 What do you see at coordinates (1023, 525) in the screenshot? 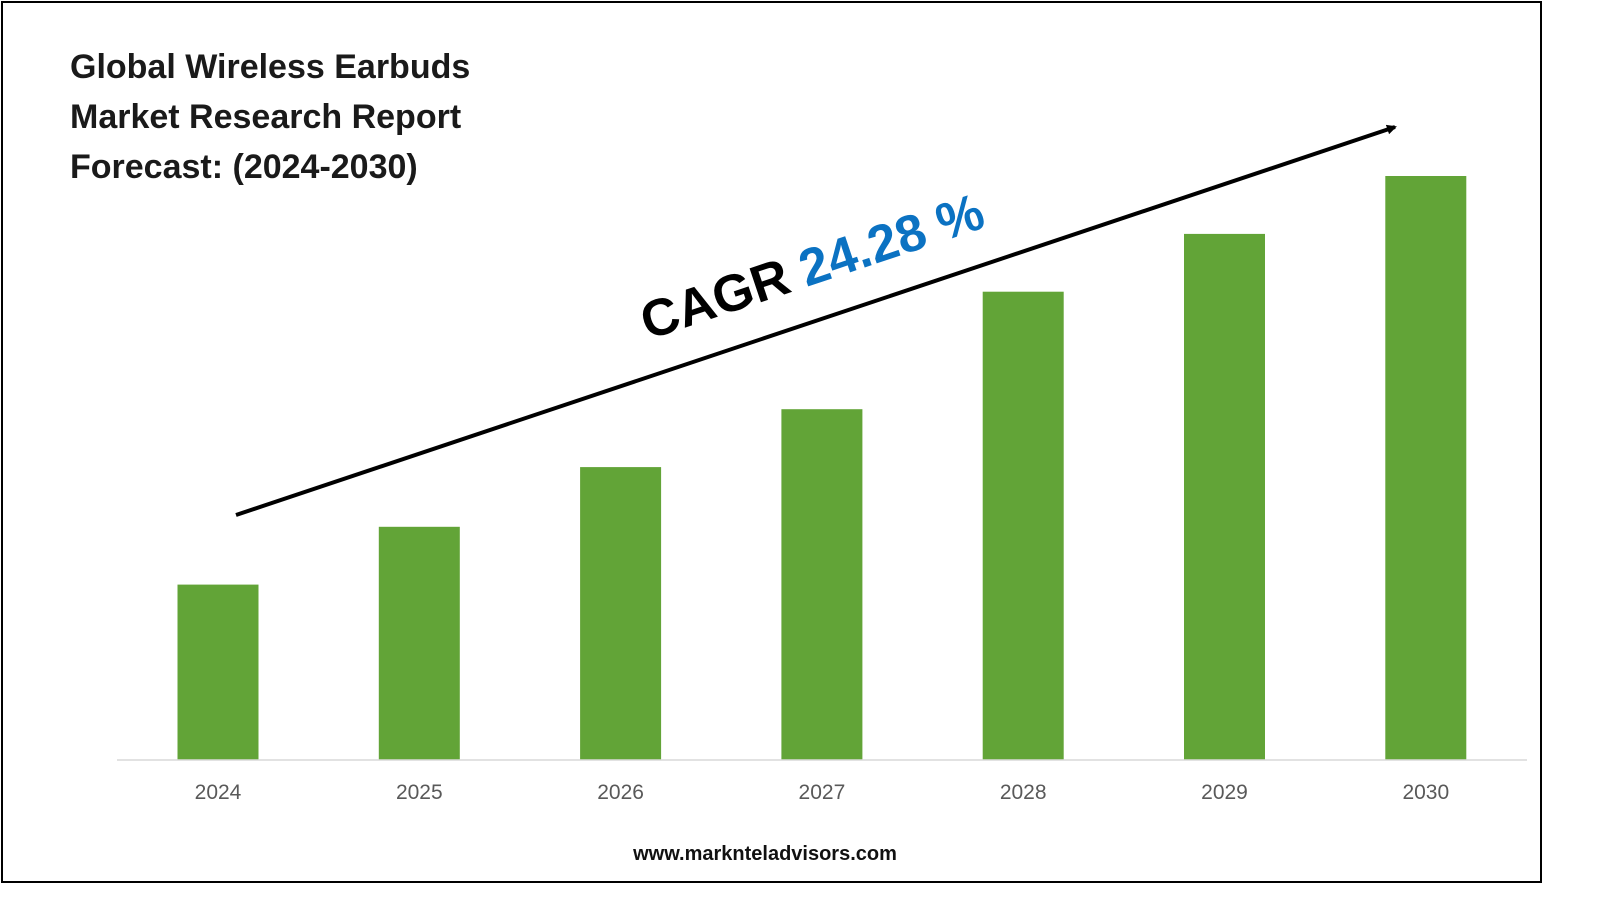
I see `bar-2028` at bounding box center [1023, 525].